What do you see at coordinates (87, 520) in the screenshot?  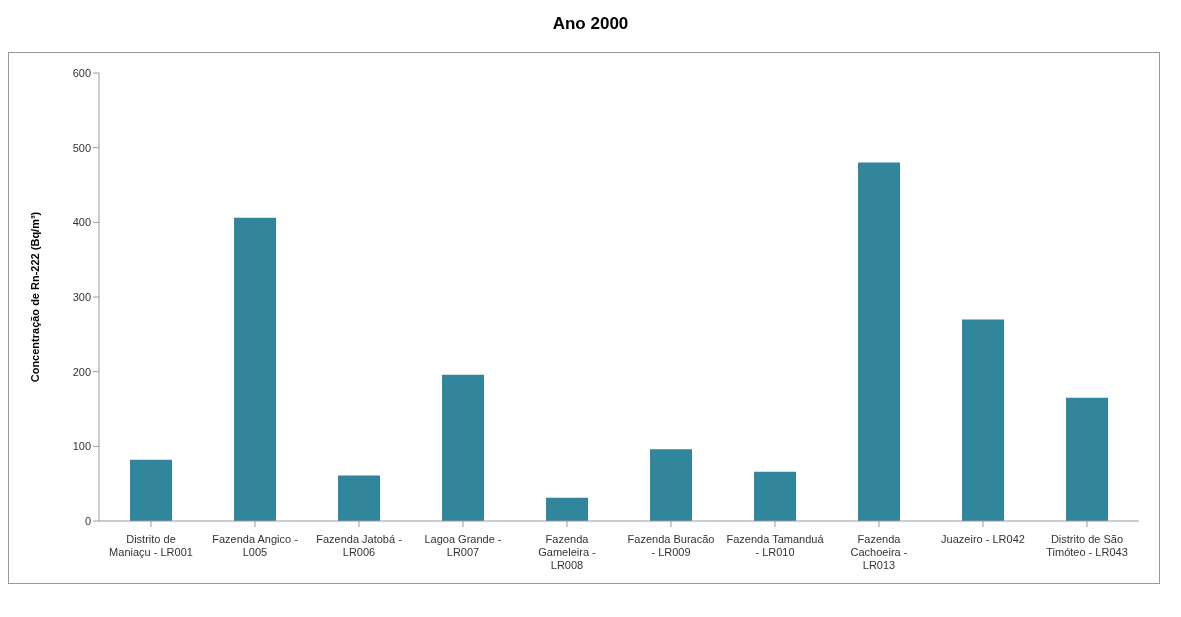 I see `y-tick-label: 0` at bounding box center [87, 520].